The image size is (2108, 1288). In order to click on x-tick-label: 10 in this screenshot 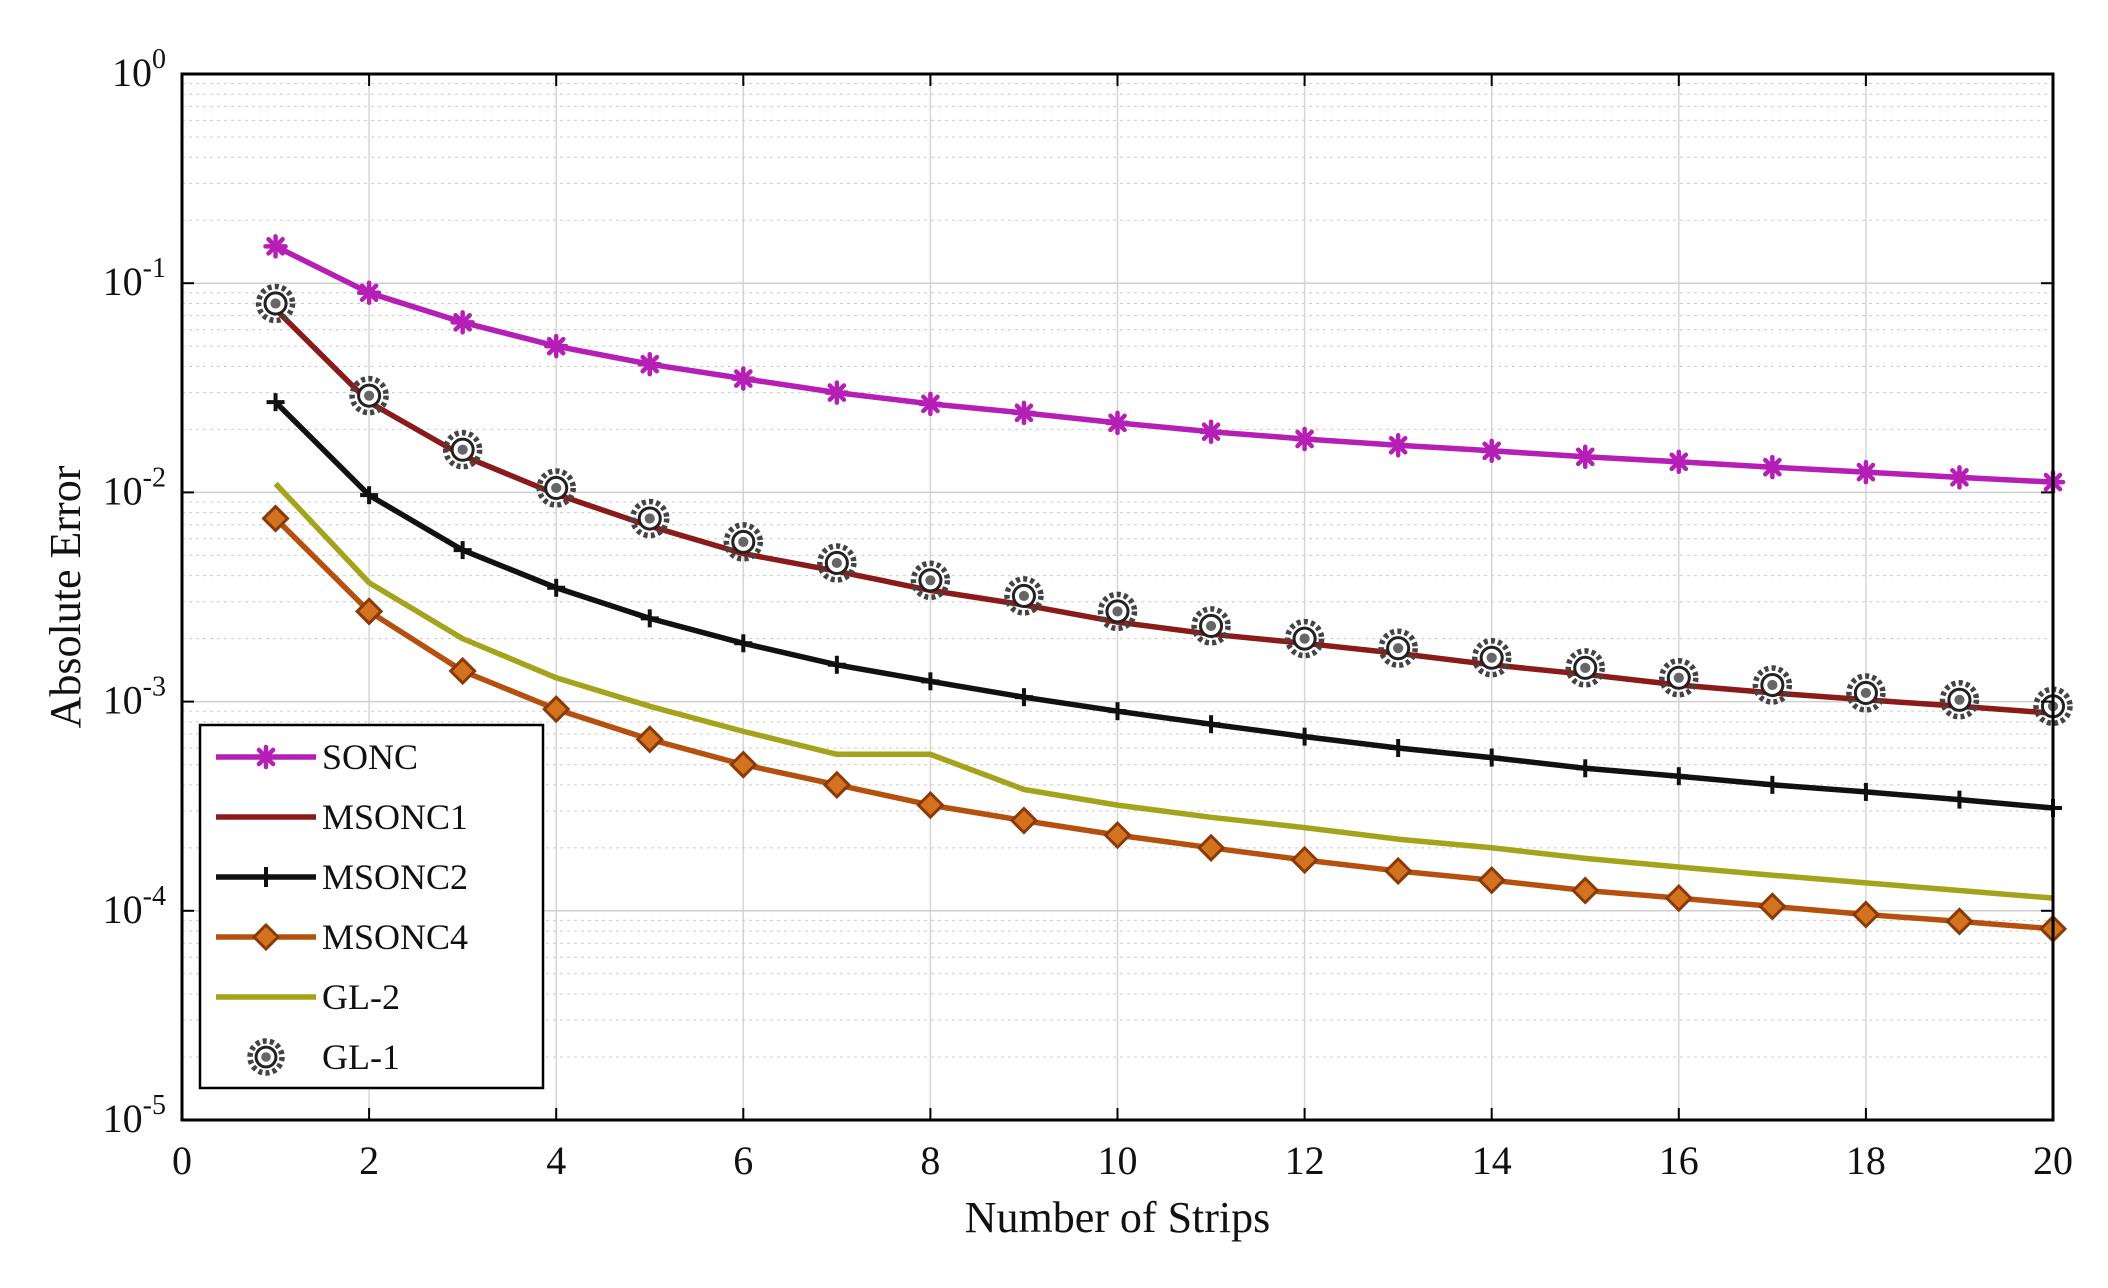, I will do `click(1118, 1160)`.